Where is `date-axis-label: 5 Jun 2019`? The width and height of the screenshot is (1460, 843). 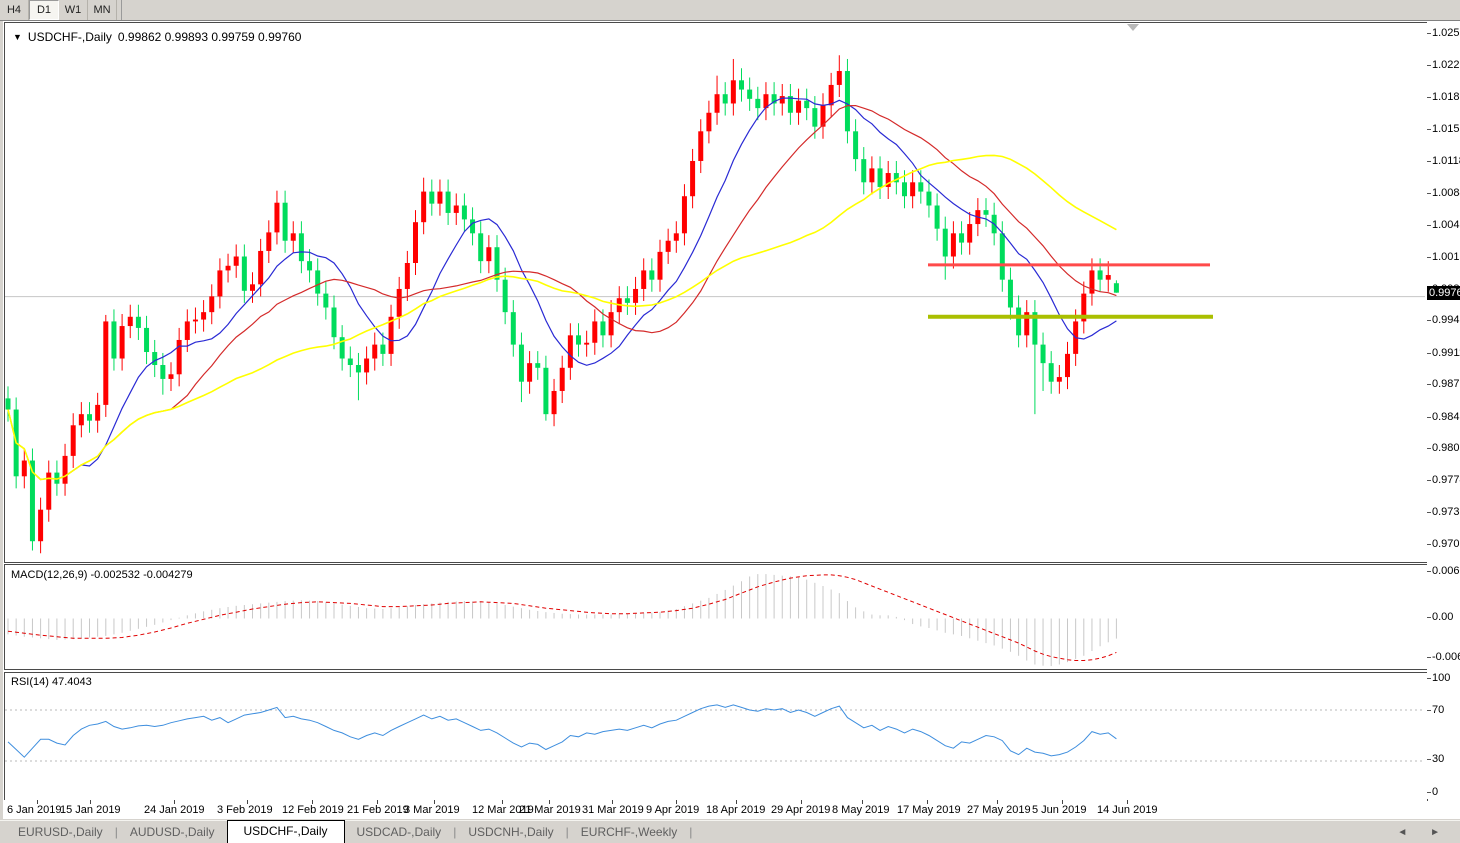 date-axis-label: 5 Jun 2019 is located at coordinates (1059, 810).